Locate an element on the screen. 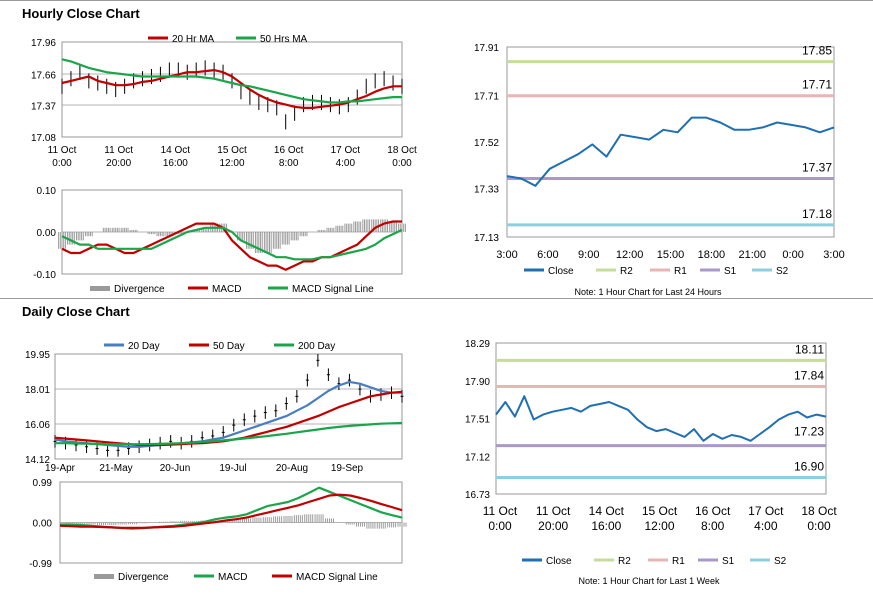  x-tick-label: 18:00 is located at coordinates (712, 255).